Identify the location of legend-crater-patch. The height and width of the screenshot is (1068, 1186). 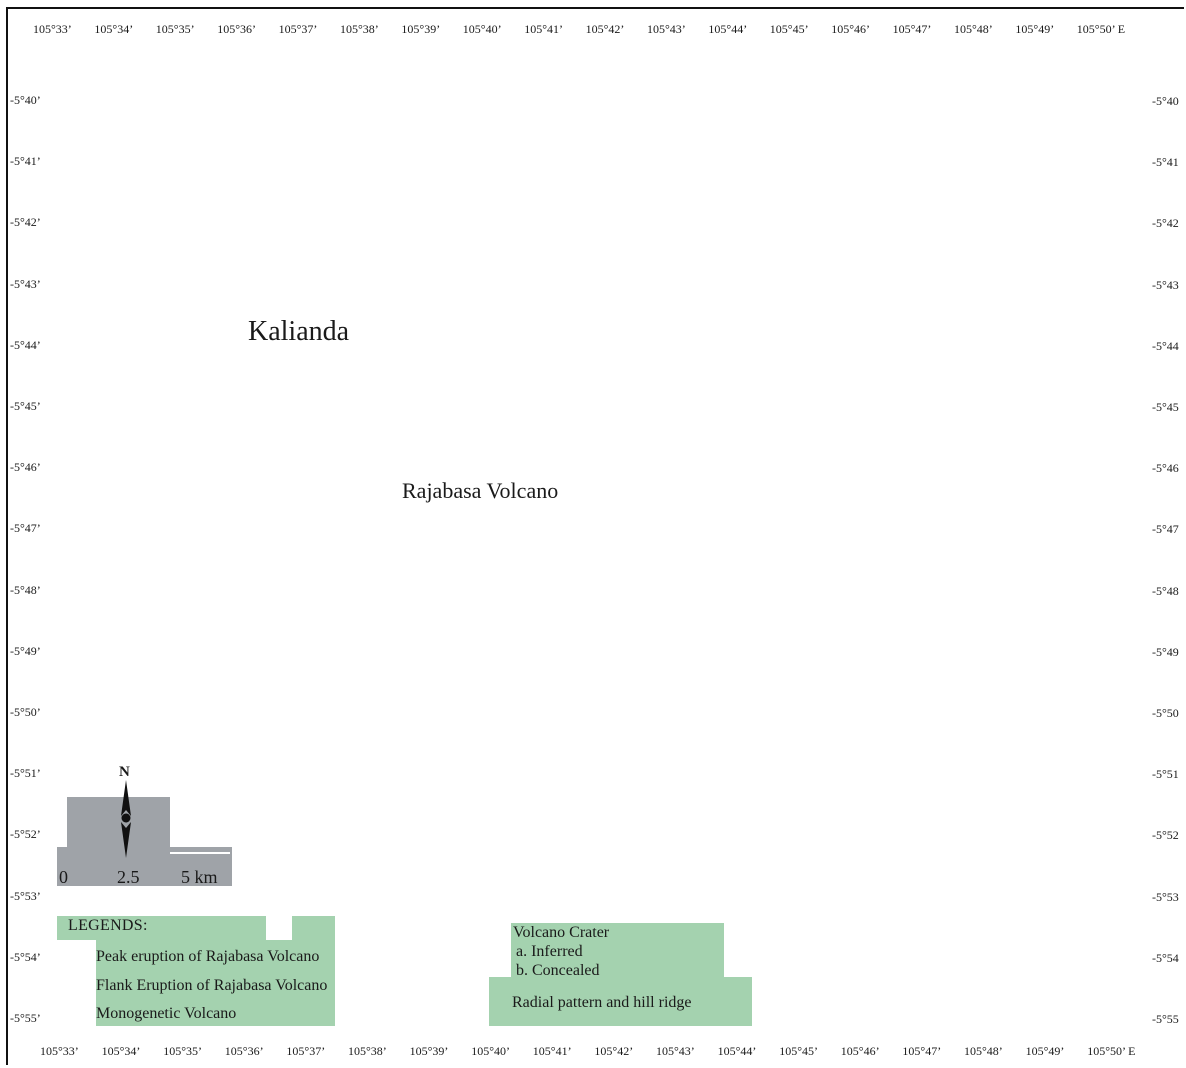
(617, 954).